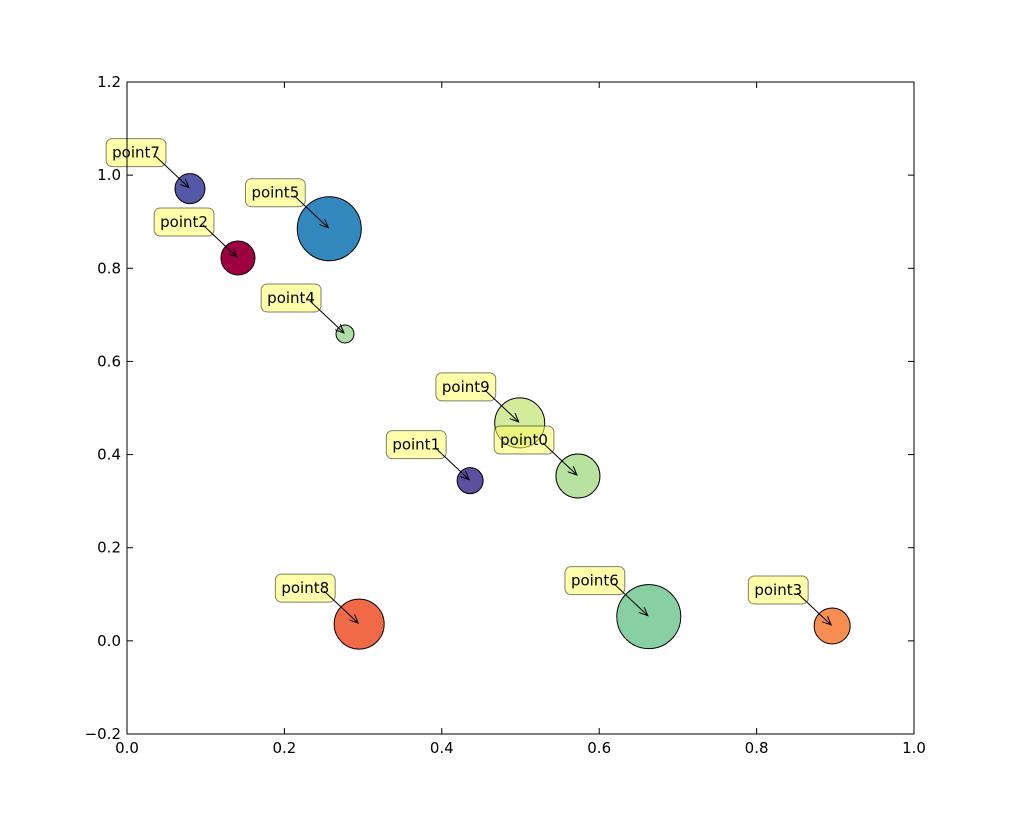  I want to click on y-tick-label: 0.8, so click(109, 268).